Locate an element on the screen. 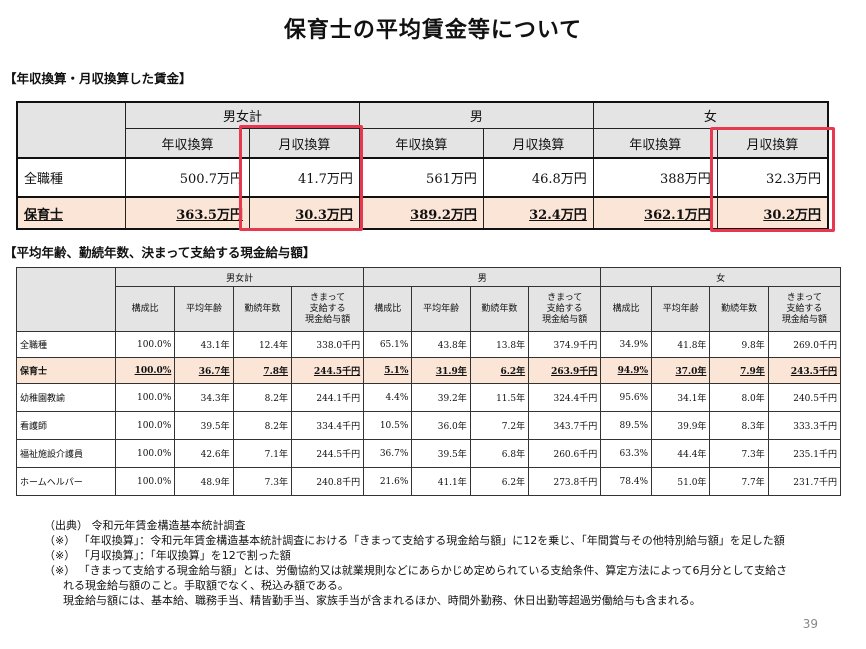  table-cell: 65.1% is located at coordinates (388, 344).